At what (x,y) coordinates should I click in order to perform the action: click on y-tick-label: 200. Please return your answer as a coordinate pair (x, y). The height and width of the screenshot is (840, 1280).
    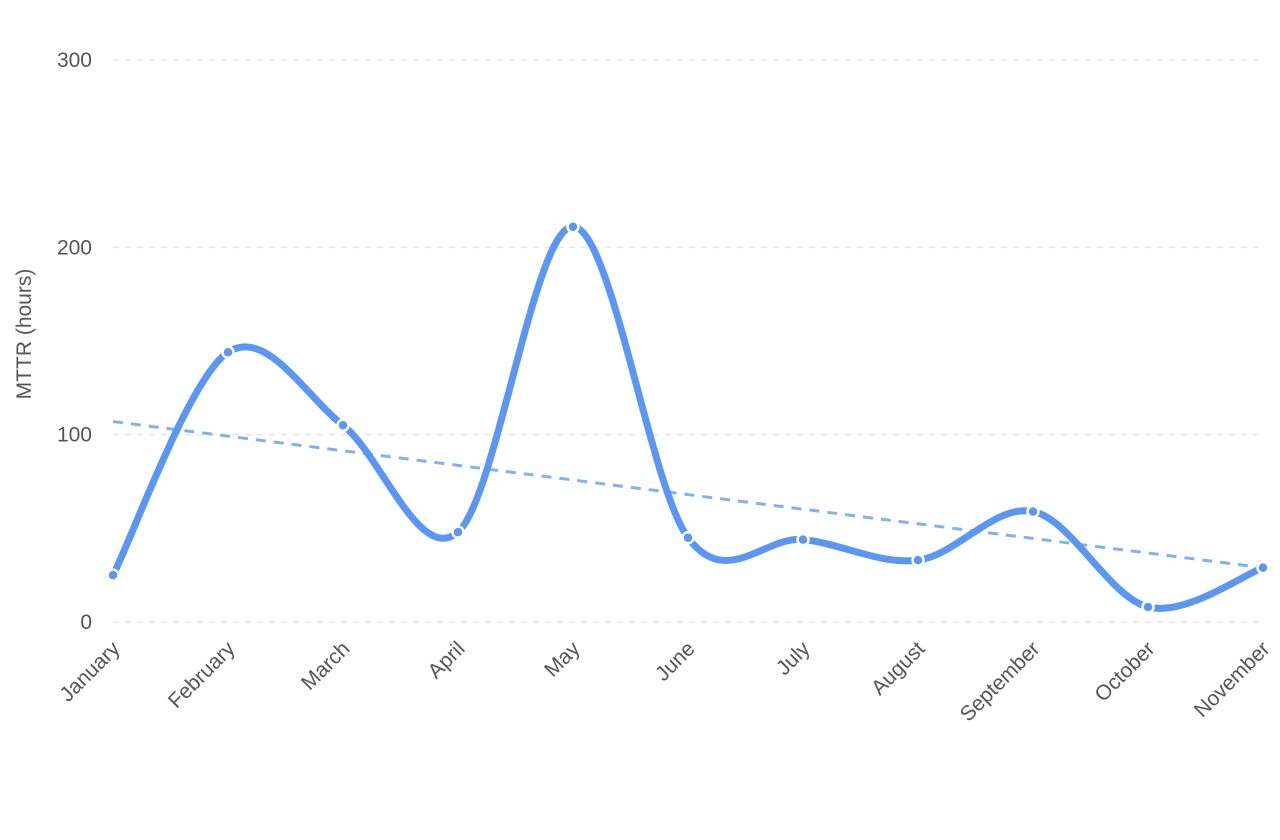
    Looking at the image, I should click on (74, 247).